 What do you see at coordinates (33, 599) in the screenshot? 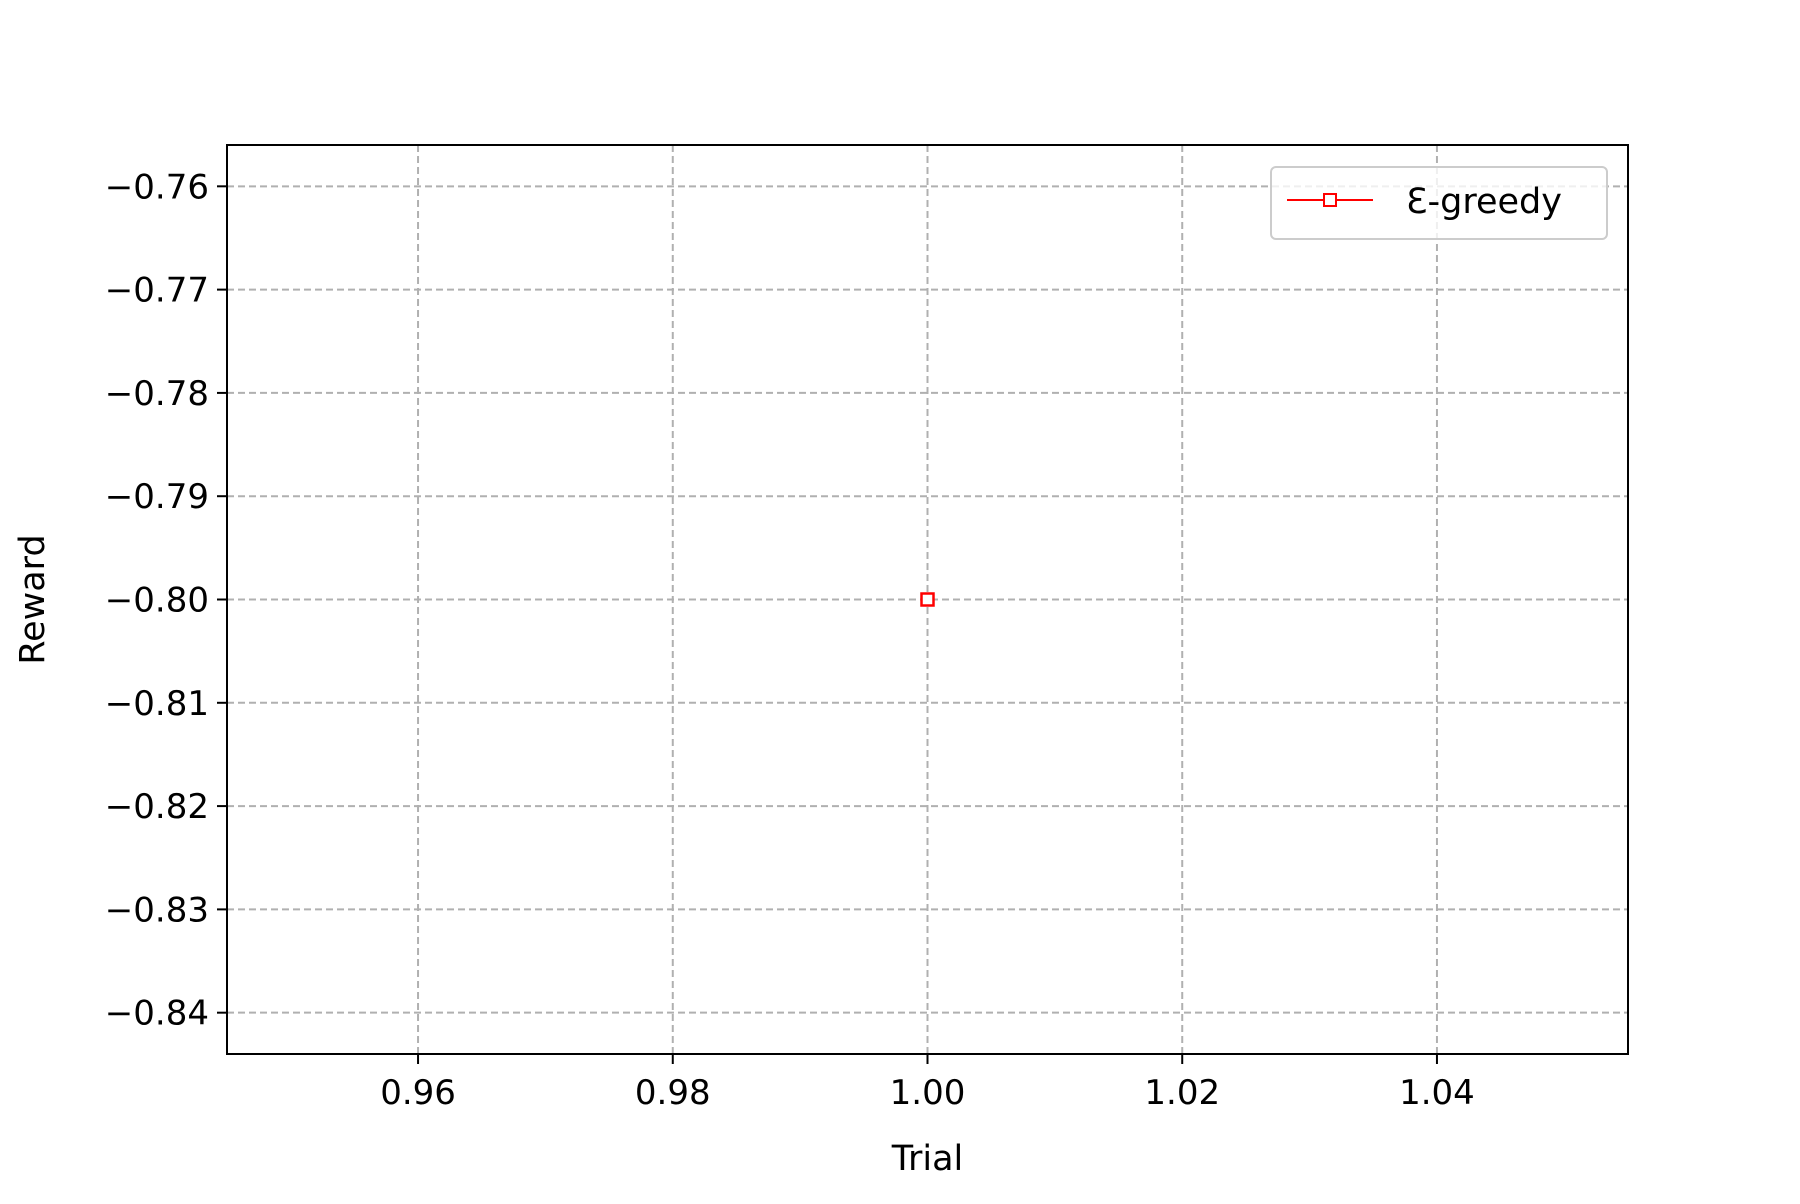
I see `y-axis-label: Reward` at bounding box center [33, 599].